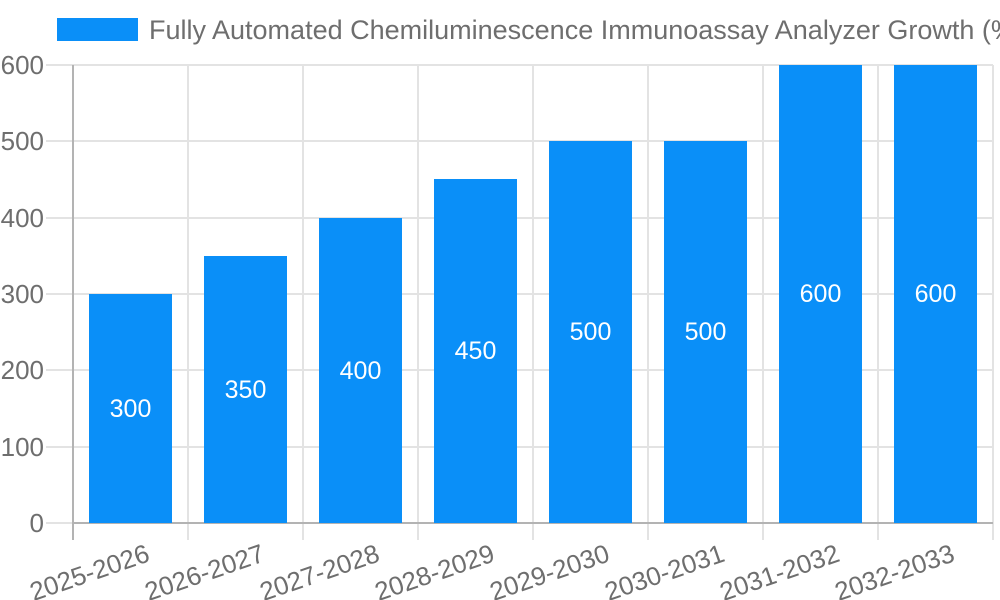  What do you see at coordinates (22, 65) in the screenshot?
I see `y-axis-label: 600` at bounding box center [22, 65].